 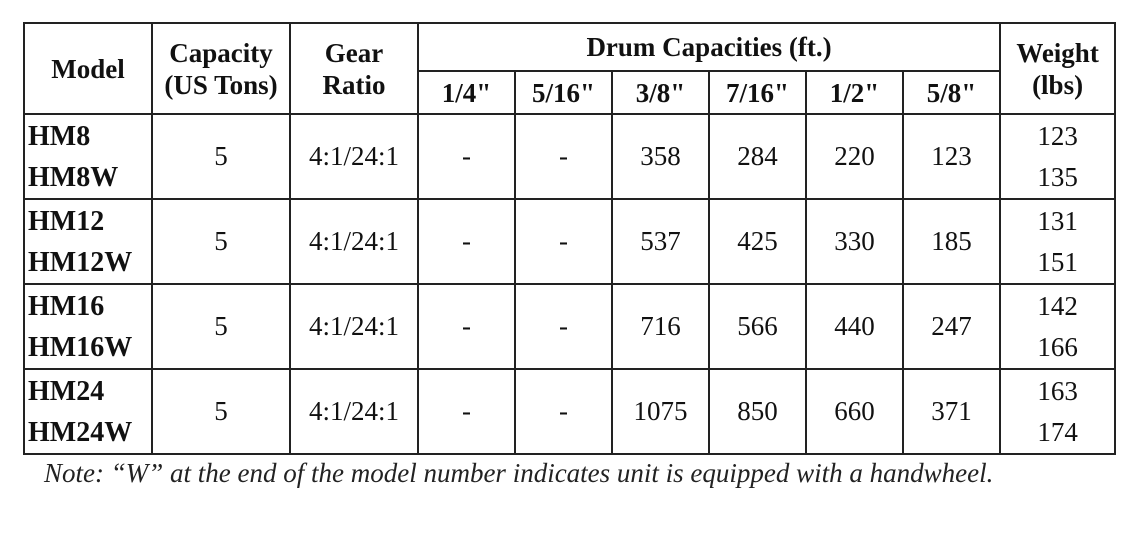 I want to click on header-gear-ratio: Gear Ratio, so click(x=354, y=68).